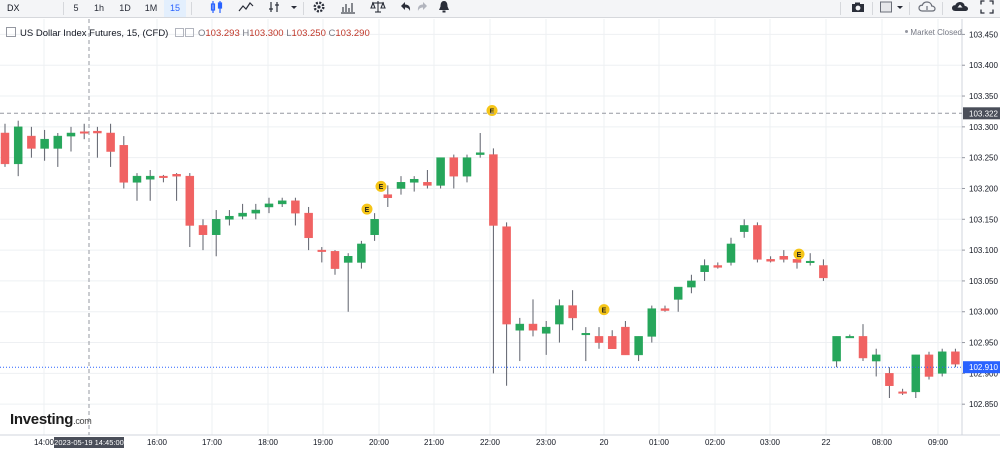  What do you see at coordinates (175, 8) in the screenshot?
I see `interval-15-button: 15` at bounding box center [175, 8].